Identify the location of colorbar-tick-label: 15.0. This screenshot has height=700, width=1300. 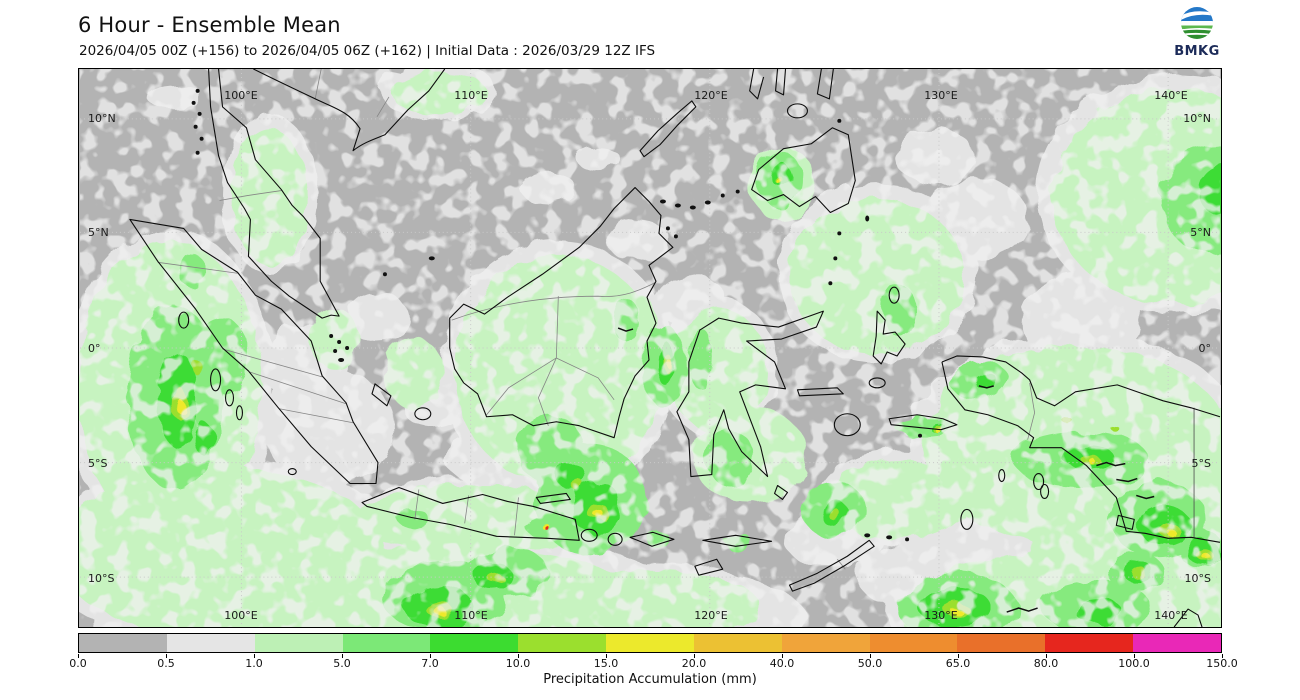
(606, 663).